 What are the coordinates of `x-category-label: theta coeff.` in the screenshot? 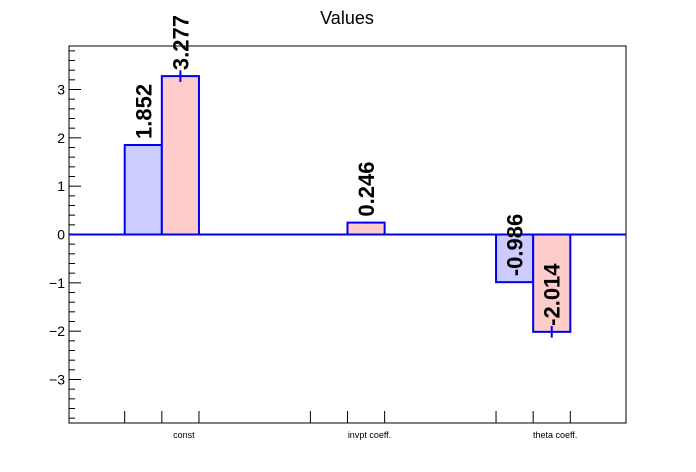 It's located at (555, 435).